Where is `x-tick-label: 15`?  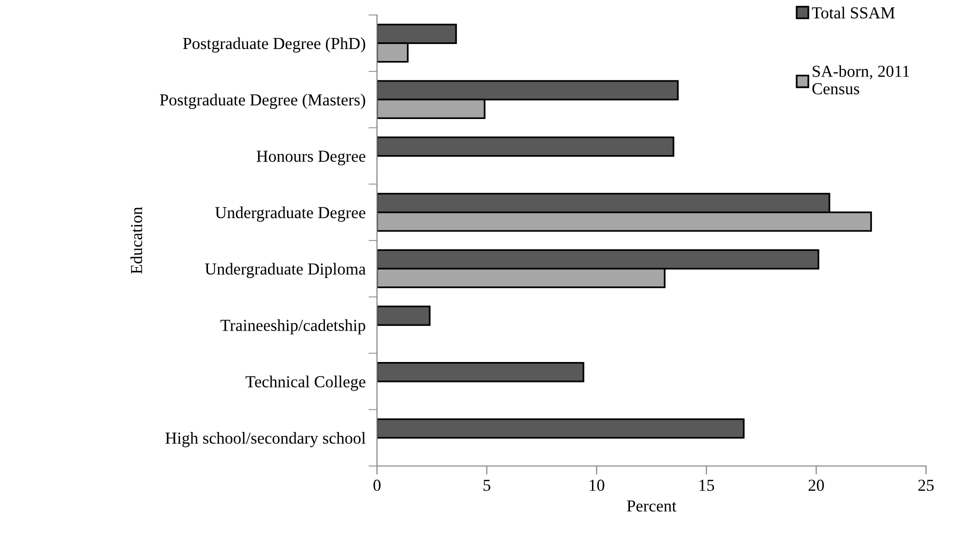
x-tick-label: 15 is located at coordinates (707, 485).